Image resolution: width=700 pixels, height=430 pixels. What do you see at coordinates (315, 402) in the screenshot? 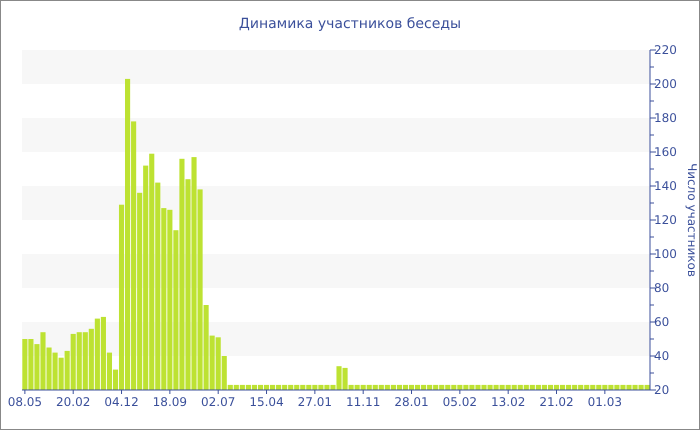
I see `x-tick-label: 27.01` at bounding box center [315, 402].